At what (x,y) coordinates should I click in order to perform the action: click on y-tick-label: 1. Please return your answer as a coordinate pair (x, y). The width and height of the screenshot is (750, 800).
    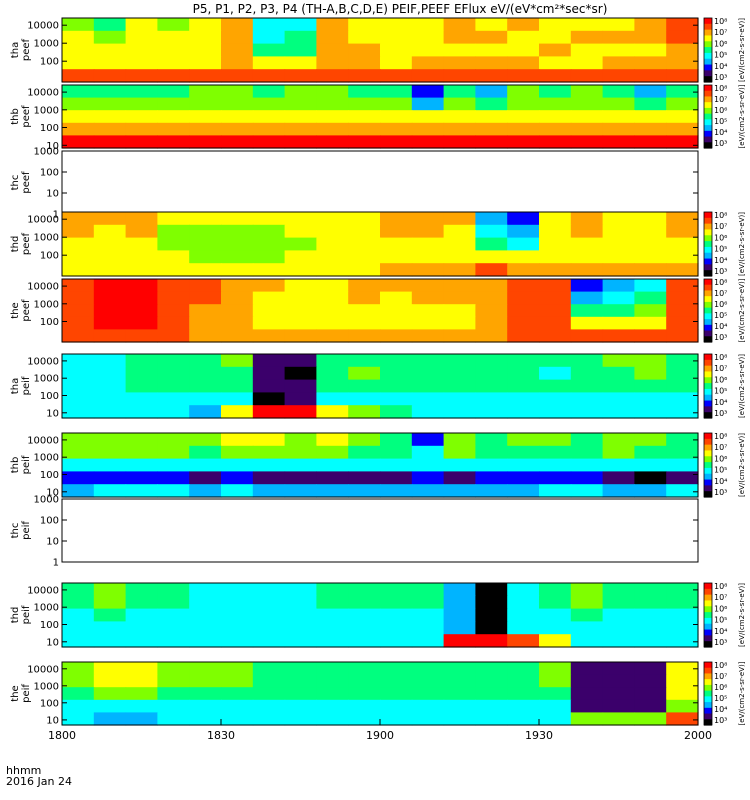
    Looking at the image, I should click on (56, 563).